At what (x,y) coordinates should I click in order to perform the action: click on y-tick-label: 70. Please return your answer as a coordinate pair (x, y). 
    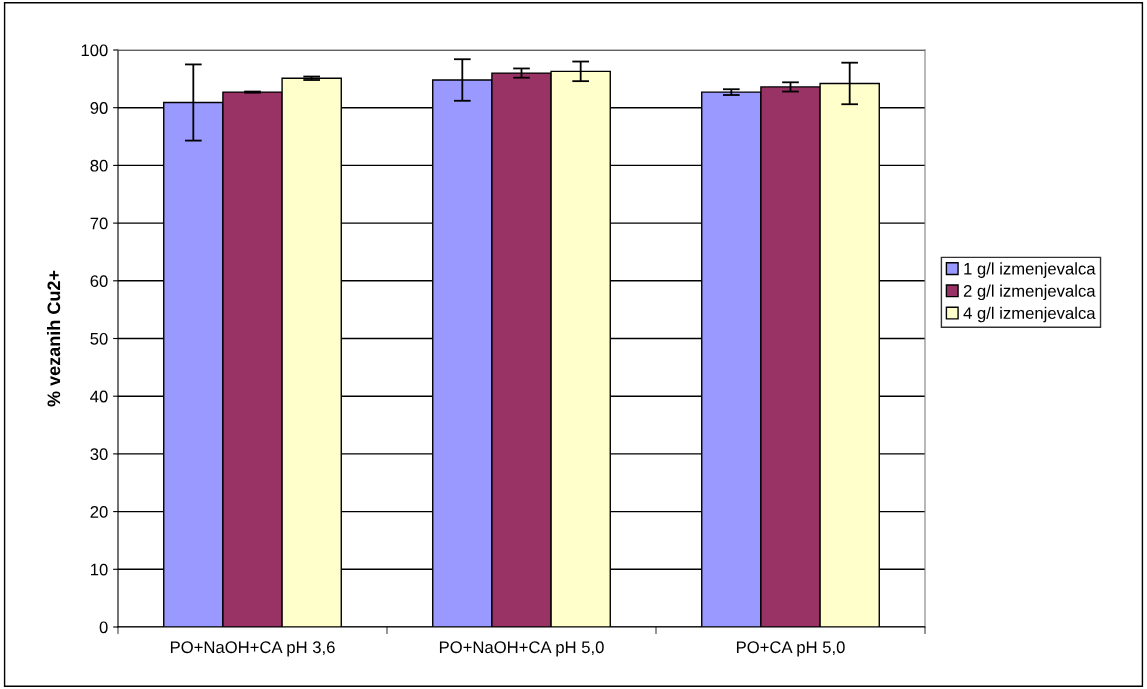
    Looking at the image, I should click on (99, 223).